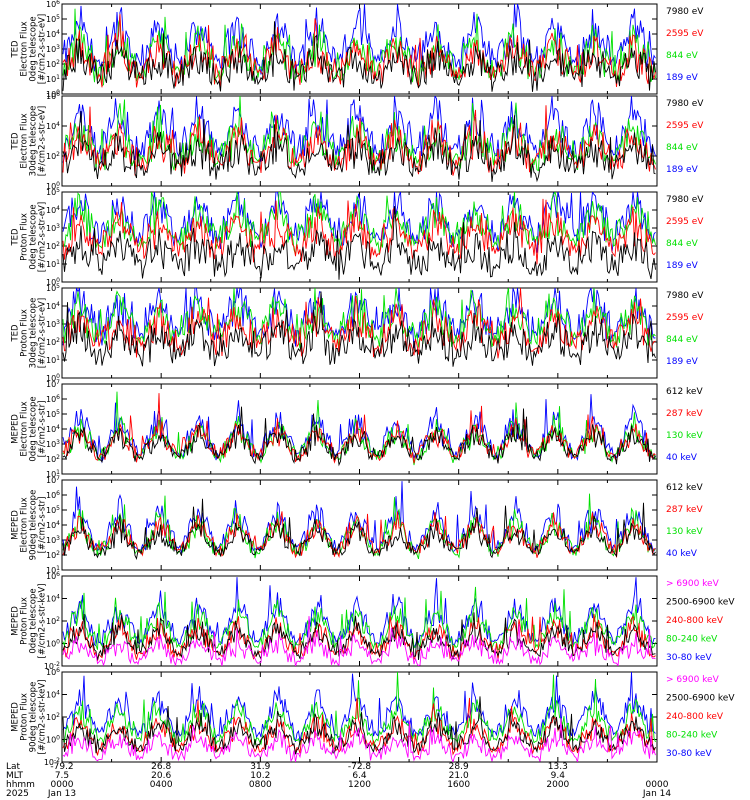 The image size is (750, 800). What do you see at coordinates (17, 794) in the screenshot?
I see `x-axis-row-label: 2025` at bounding box center [17, 794].